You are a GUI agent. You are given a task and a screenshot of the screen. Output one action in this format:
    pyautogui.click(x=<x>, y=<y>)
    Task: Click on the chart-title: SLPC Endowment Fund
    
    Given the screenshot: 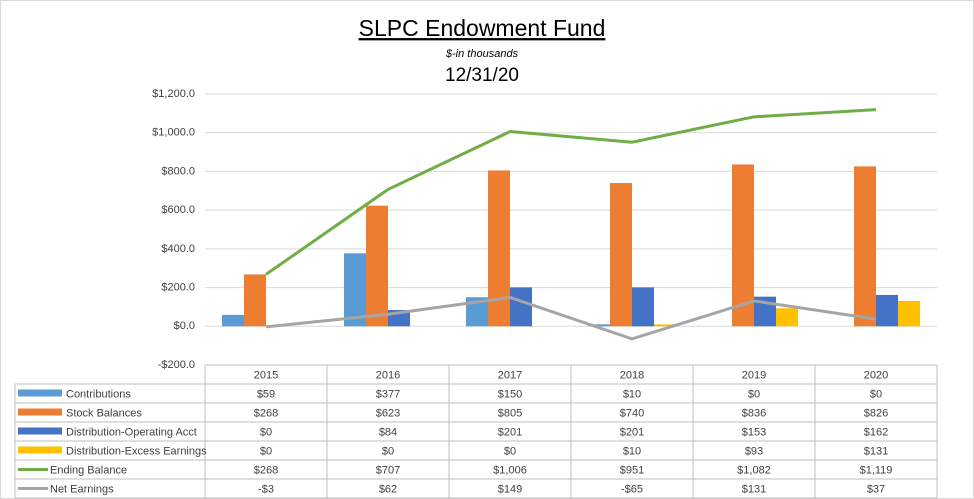 What is the action you would take?
    pyautogui.click(x=482, y=28)
    